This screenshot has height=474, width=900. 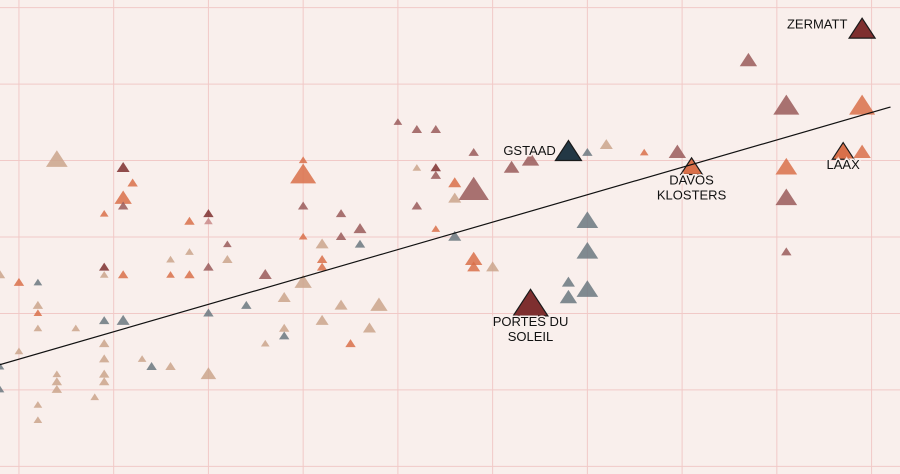 I want to click on point-label: LAAX, so click(x=844, y=164).